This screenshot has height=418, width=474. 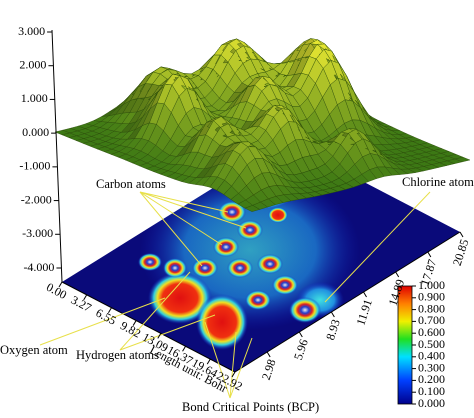 What do you see at coordinates (461, 252) in the screenshot?
I see `y-tick-label: 20.85` at bounding box center [461, 252].